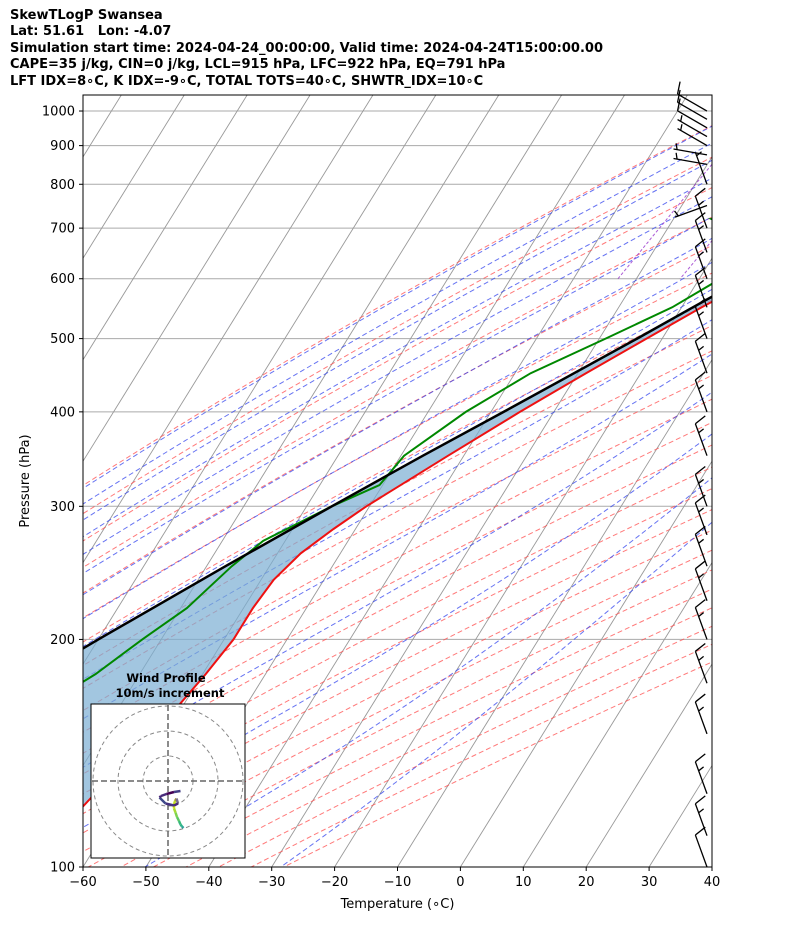 The height and width of the screenshot is (937, 794). Describe the element at coordinates (62, 868) in the screenshot. I see `y-tick-label: 100` at that location.